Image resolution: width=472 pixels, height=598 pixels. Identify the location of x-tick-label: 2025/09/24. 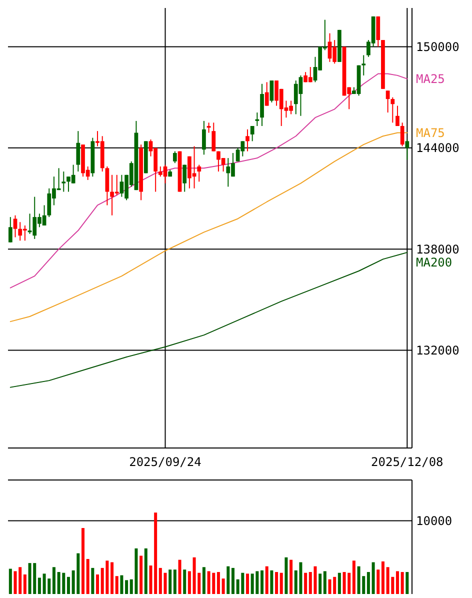
(165, 462).